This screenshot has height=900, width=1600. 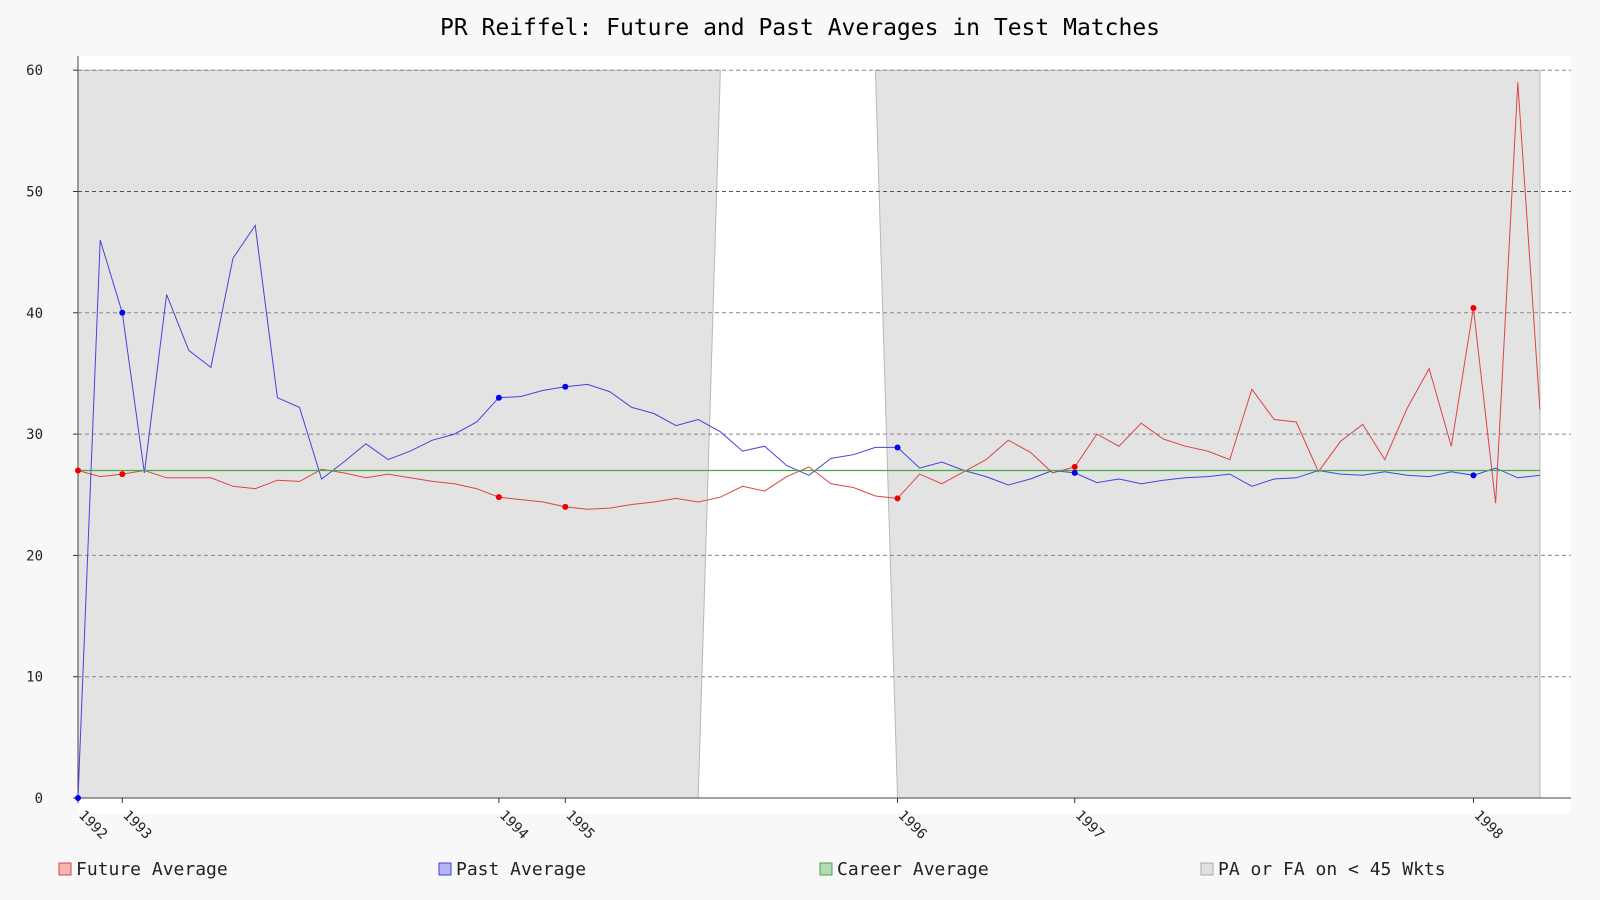 What do you see at coordinates (65, 869) in the screenshot?
I see `legend-swatch-future-average` at bounding box center [65, 869].